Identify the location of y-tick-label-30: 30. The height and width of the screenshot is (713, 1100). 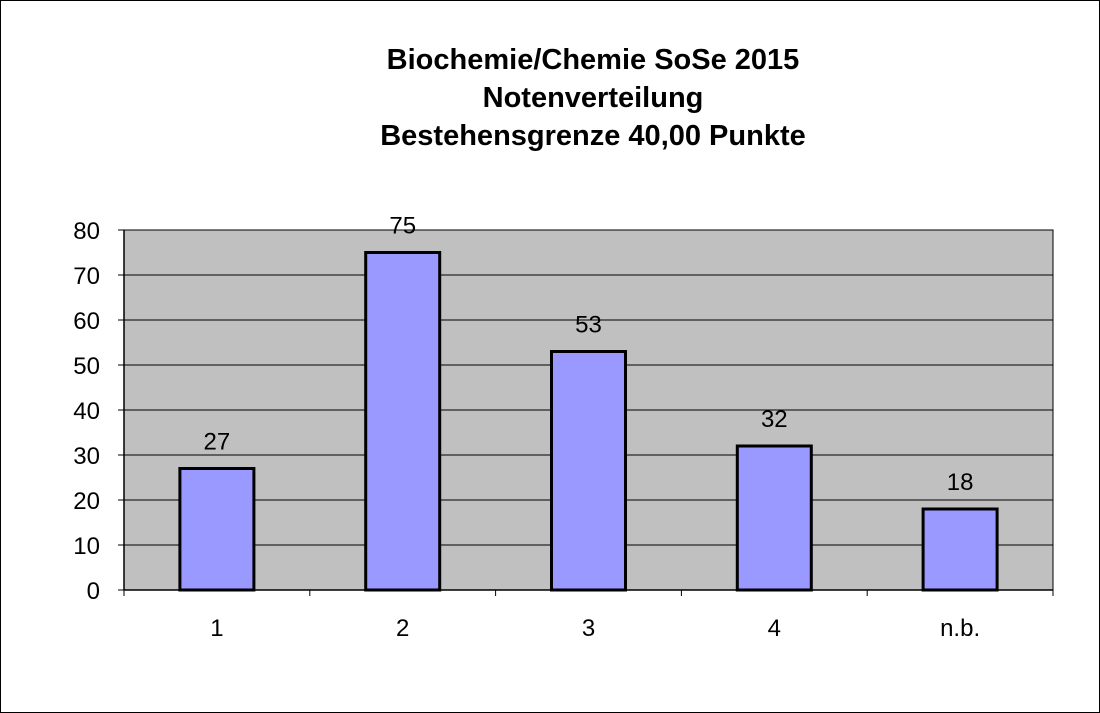
(86, 456).